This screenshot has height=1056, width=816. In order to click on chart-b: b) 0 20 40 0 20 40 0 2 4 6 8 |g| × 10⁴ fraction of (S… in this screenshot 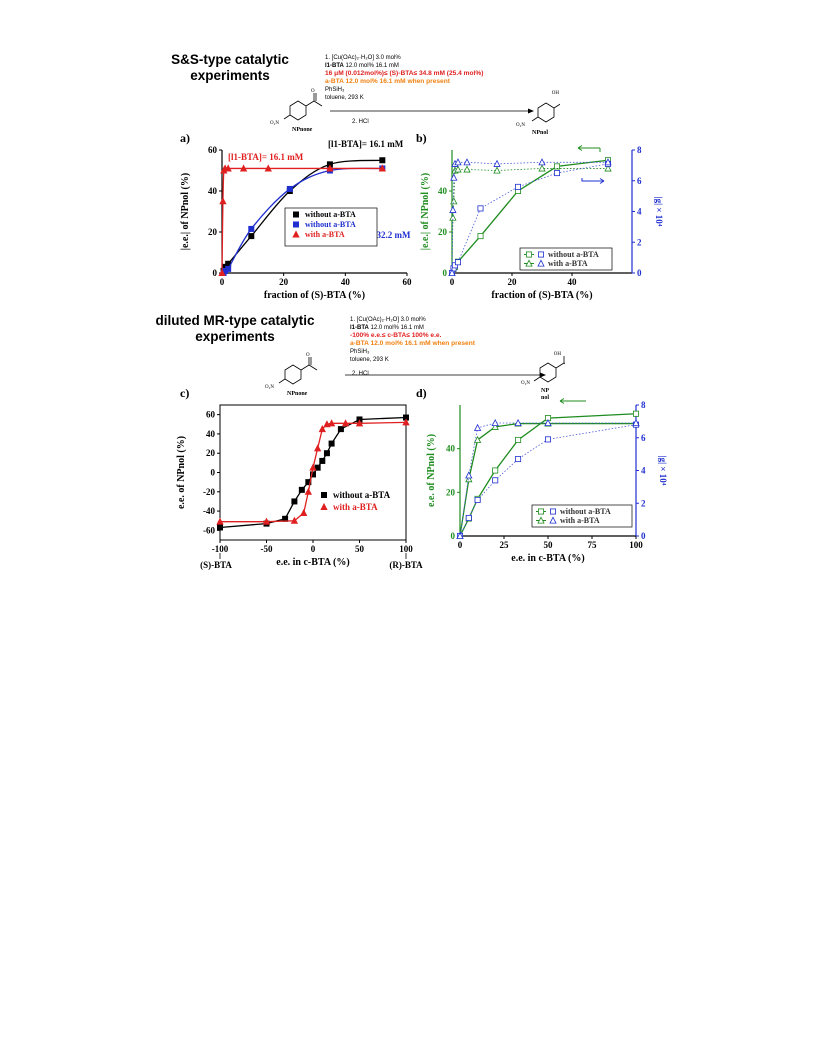, I will do `click(540, 216)`.